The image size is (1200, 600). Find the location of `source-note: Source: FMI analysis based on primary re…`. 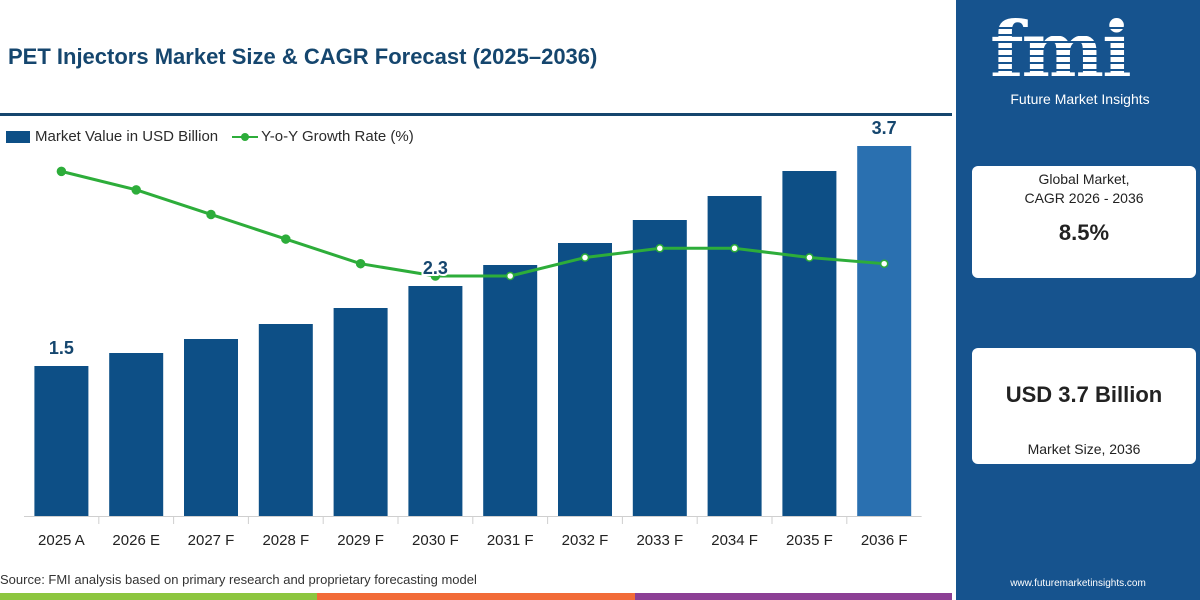

source-note: Source: FMI analysis based on primary re… is located at coordinates (238, 579).